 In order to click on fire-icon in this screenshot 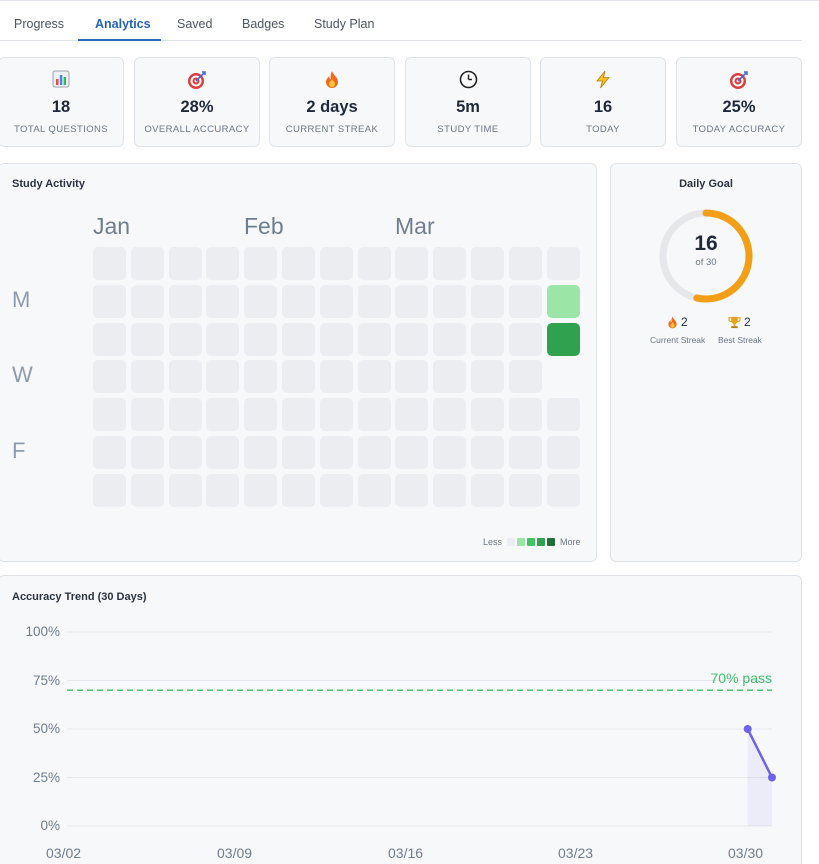, I will do `click(672, 322)`.